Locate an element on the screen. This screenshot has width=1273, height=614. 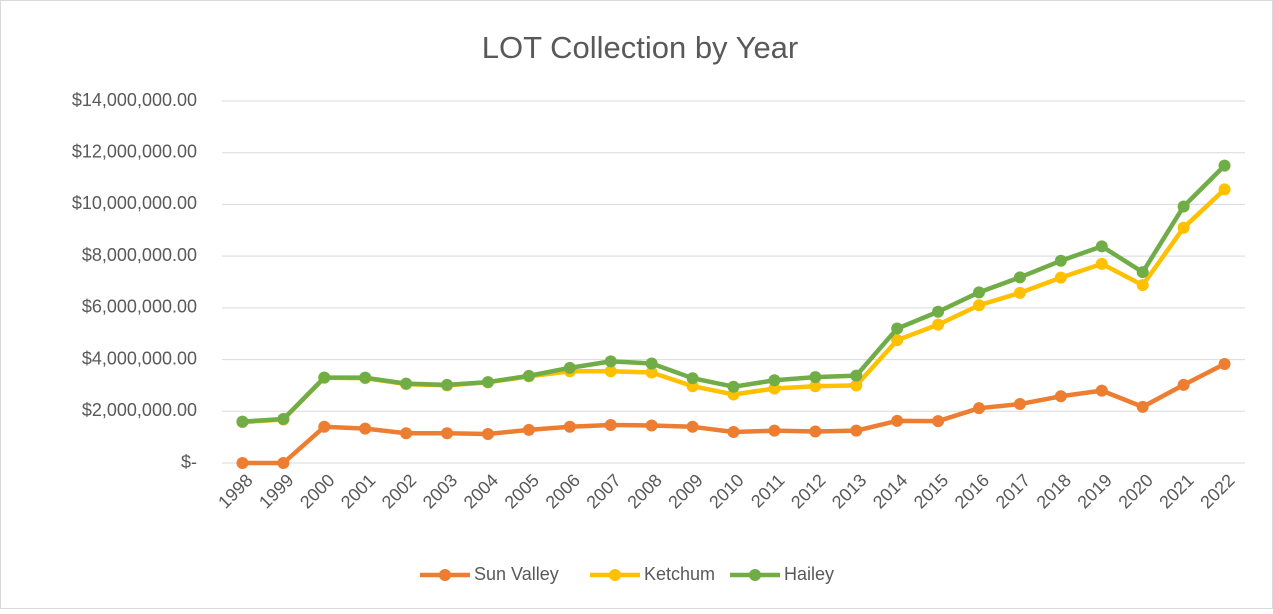
y-tick-label: $2,000,000.00 is located at coordinates (139, 410).